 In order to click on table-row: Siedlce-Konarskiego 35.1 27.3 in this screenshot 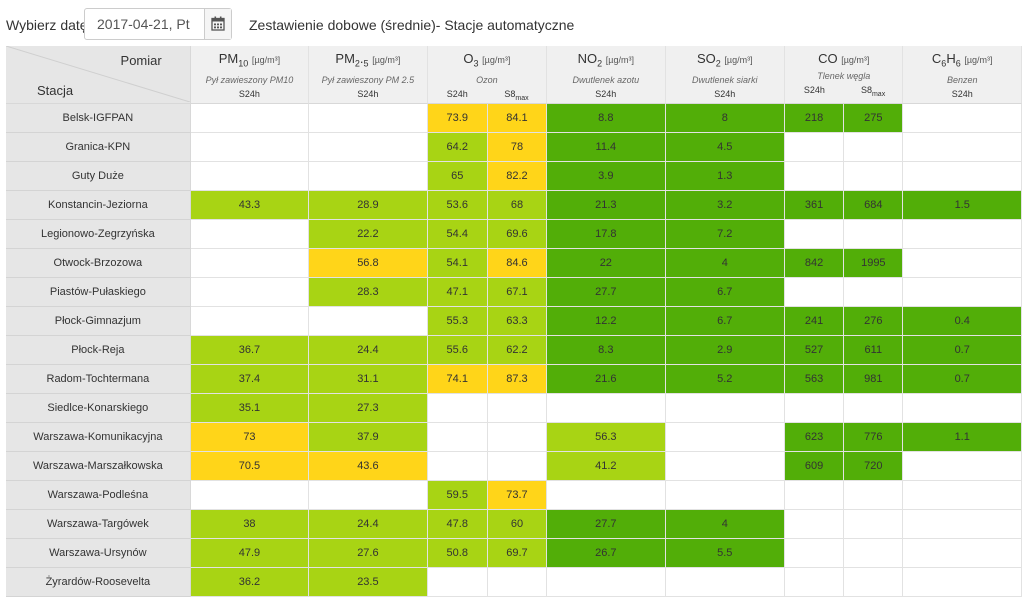, I will do `click(514, 409)`.